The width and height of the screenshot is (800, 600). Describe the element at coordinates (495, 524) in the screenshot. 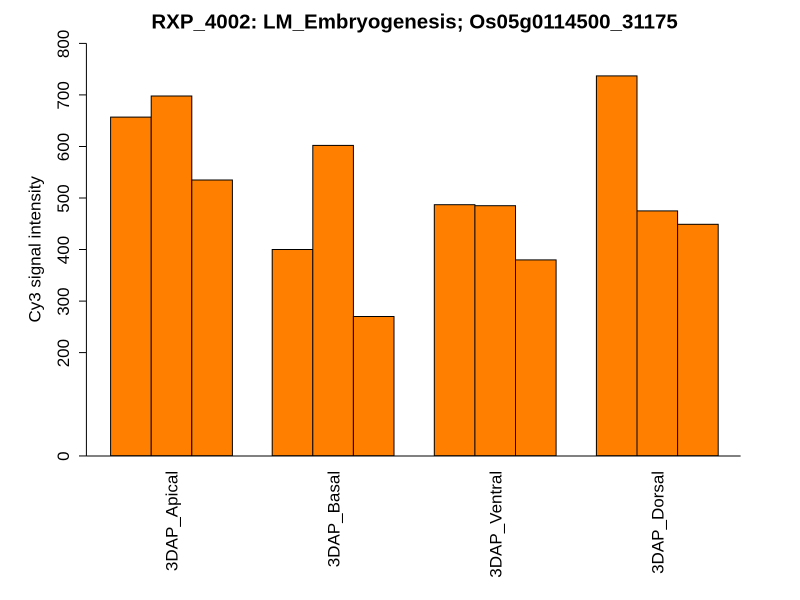

I see `svg-text: 3DAP_Ventral` at that location.